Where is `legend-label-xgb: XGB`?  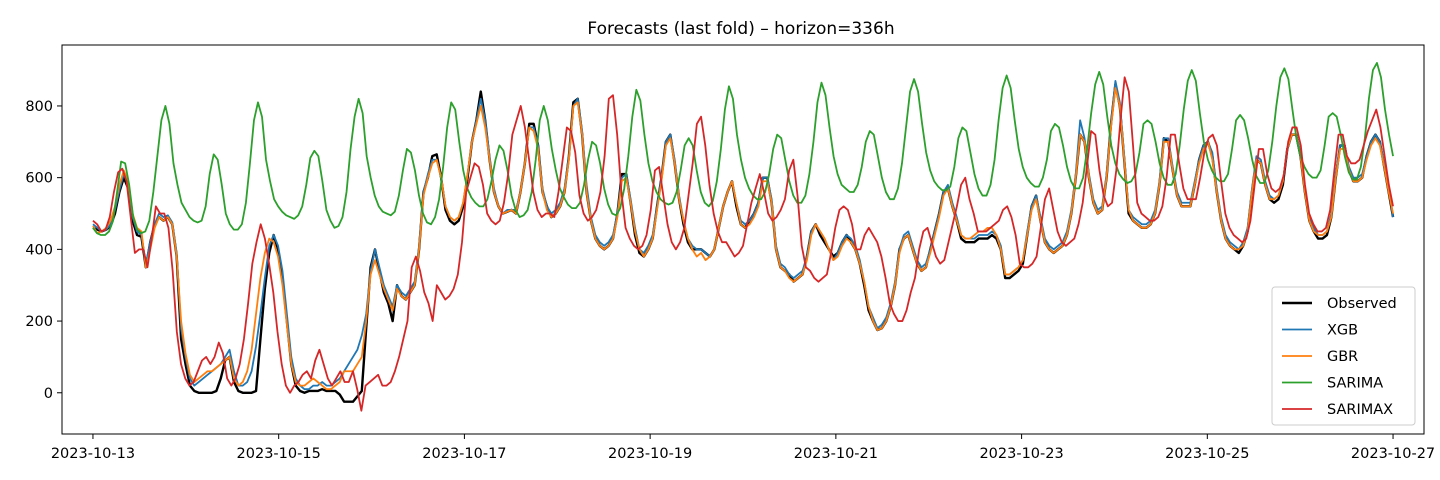
legend-label-xgb: XGB is located at coordinates (1342, 331).